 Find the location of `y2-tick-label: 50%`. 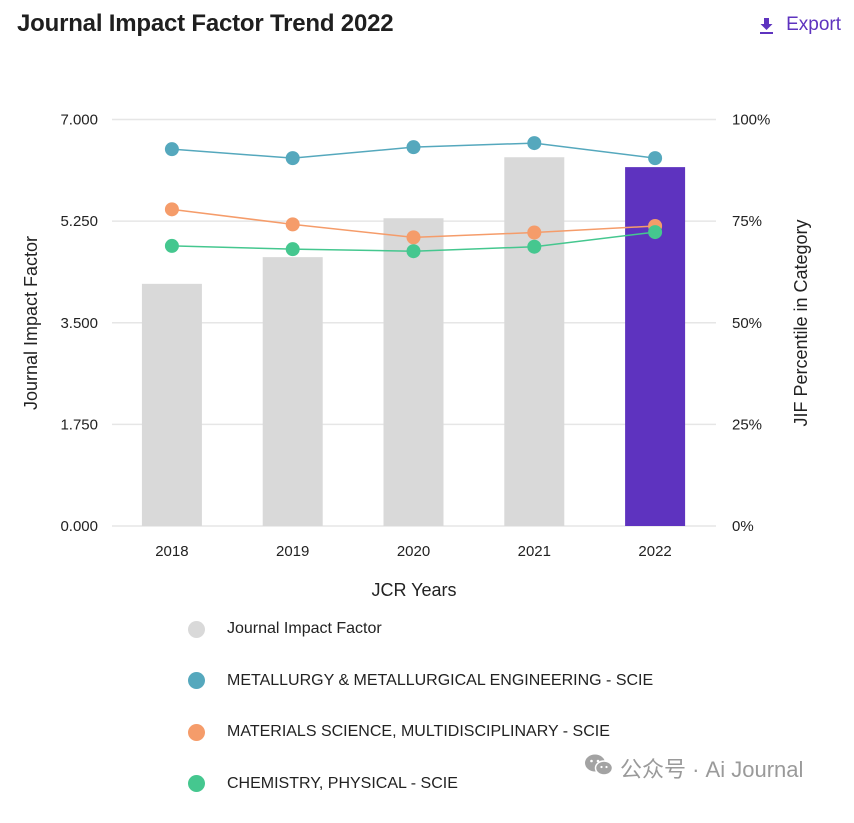

y2-tick-label: 50% is located at coordinates (747, 323).